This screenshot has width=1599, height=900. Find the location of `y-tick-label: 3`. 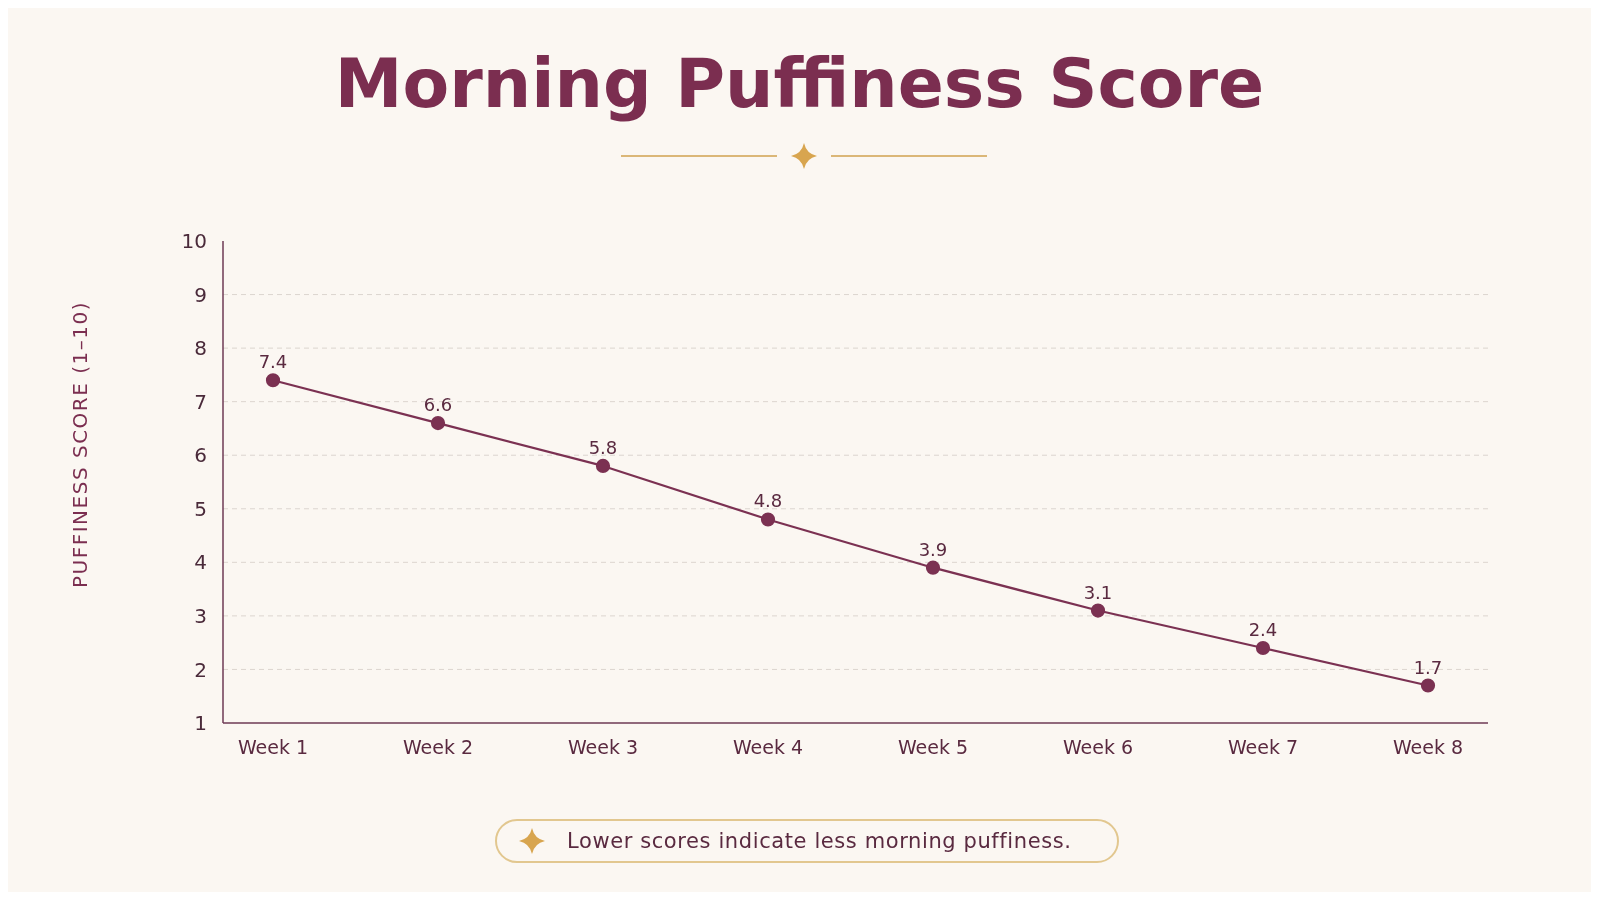

y-tick-label: 3 is located at coordinates (200, 615).